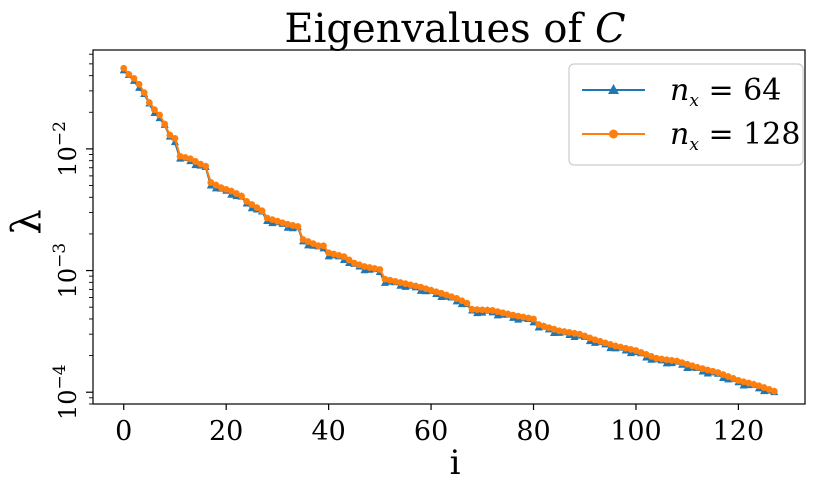  What do you see at coordinates (613, 89) in the screenshot?
I see `legend-marker-triangle` at bounding box center [613, 89].